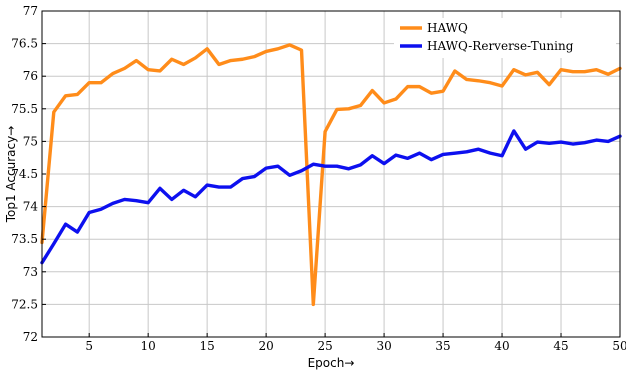  I want to click on x-tick-label: 10, so click(148, 346).